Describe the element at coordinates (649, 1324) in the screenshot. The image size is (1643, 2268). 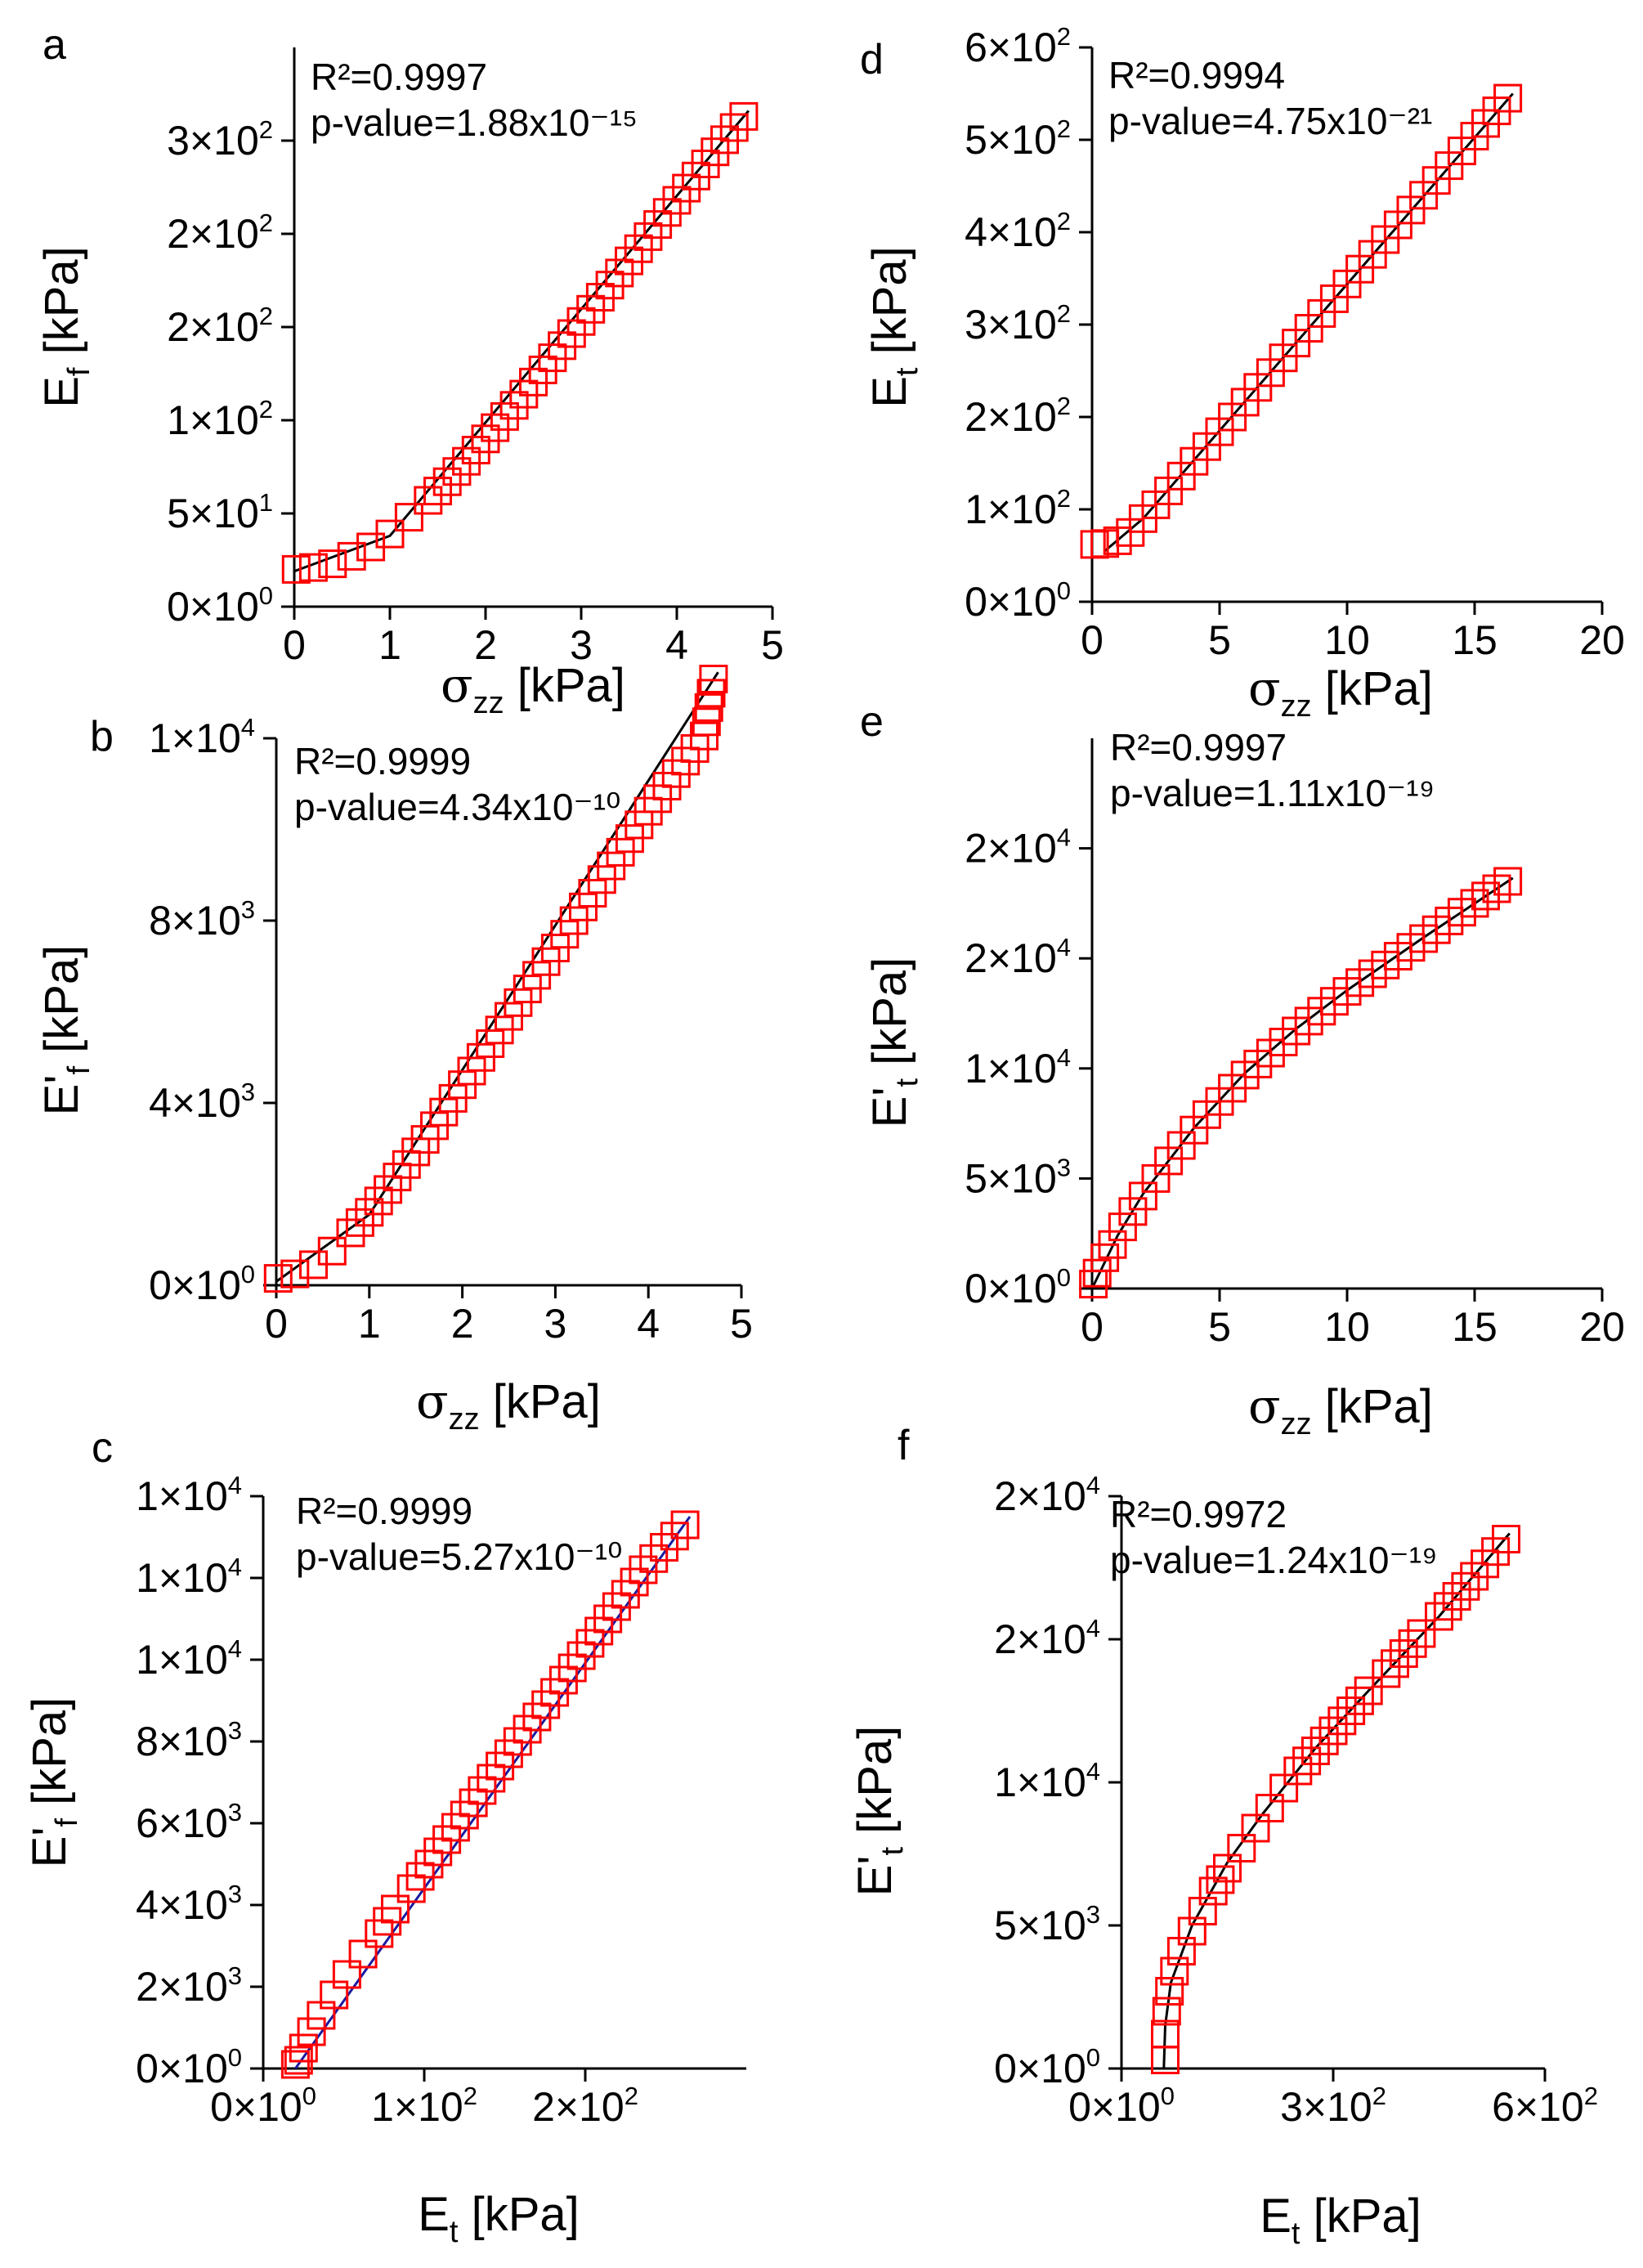
I see `x-tick-label: 4` at that location.